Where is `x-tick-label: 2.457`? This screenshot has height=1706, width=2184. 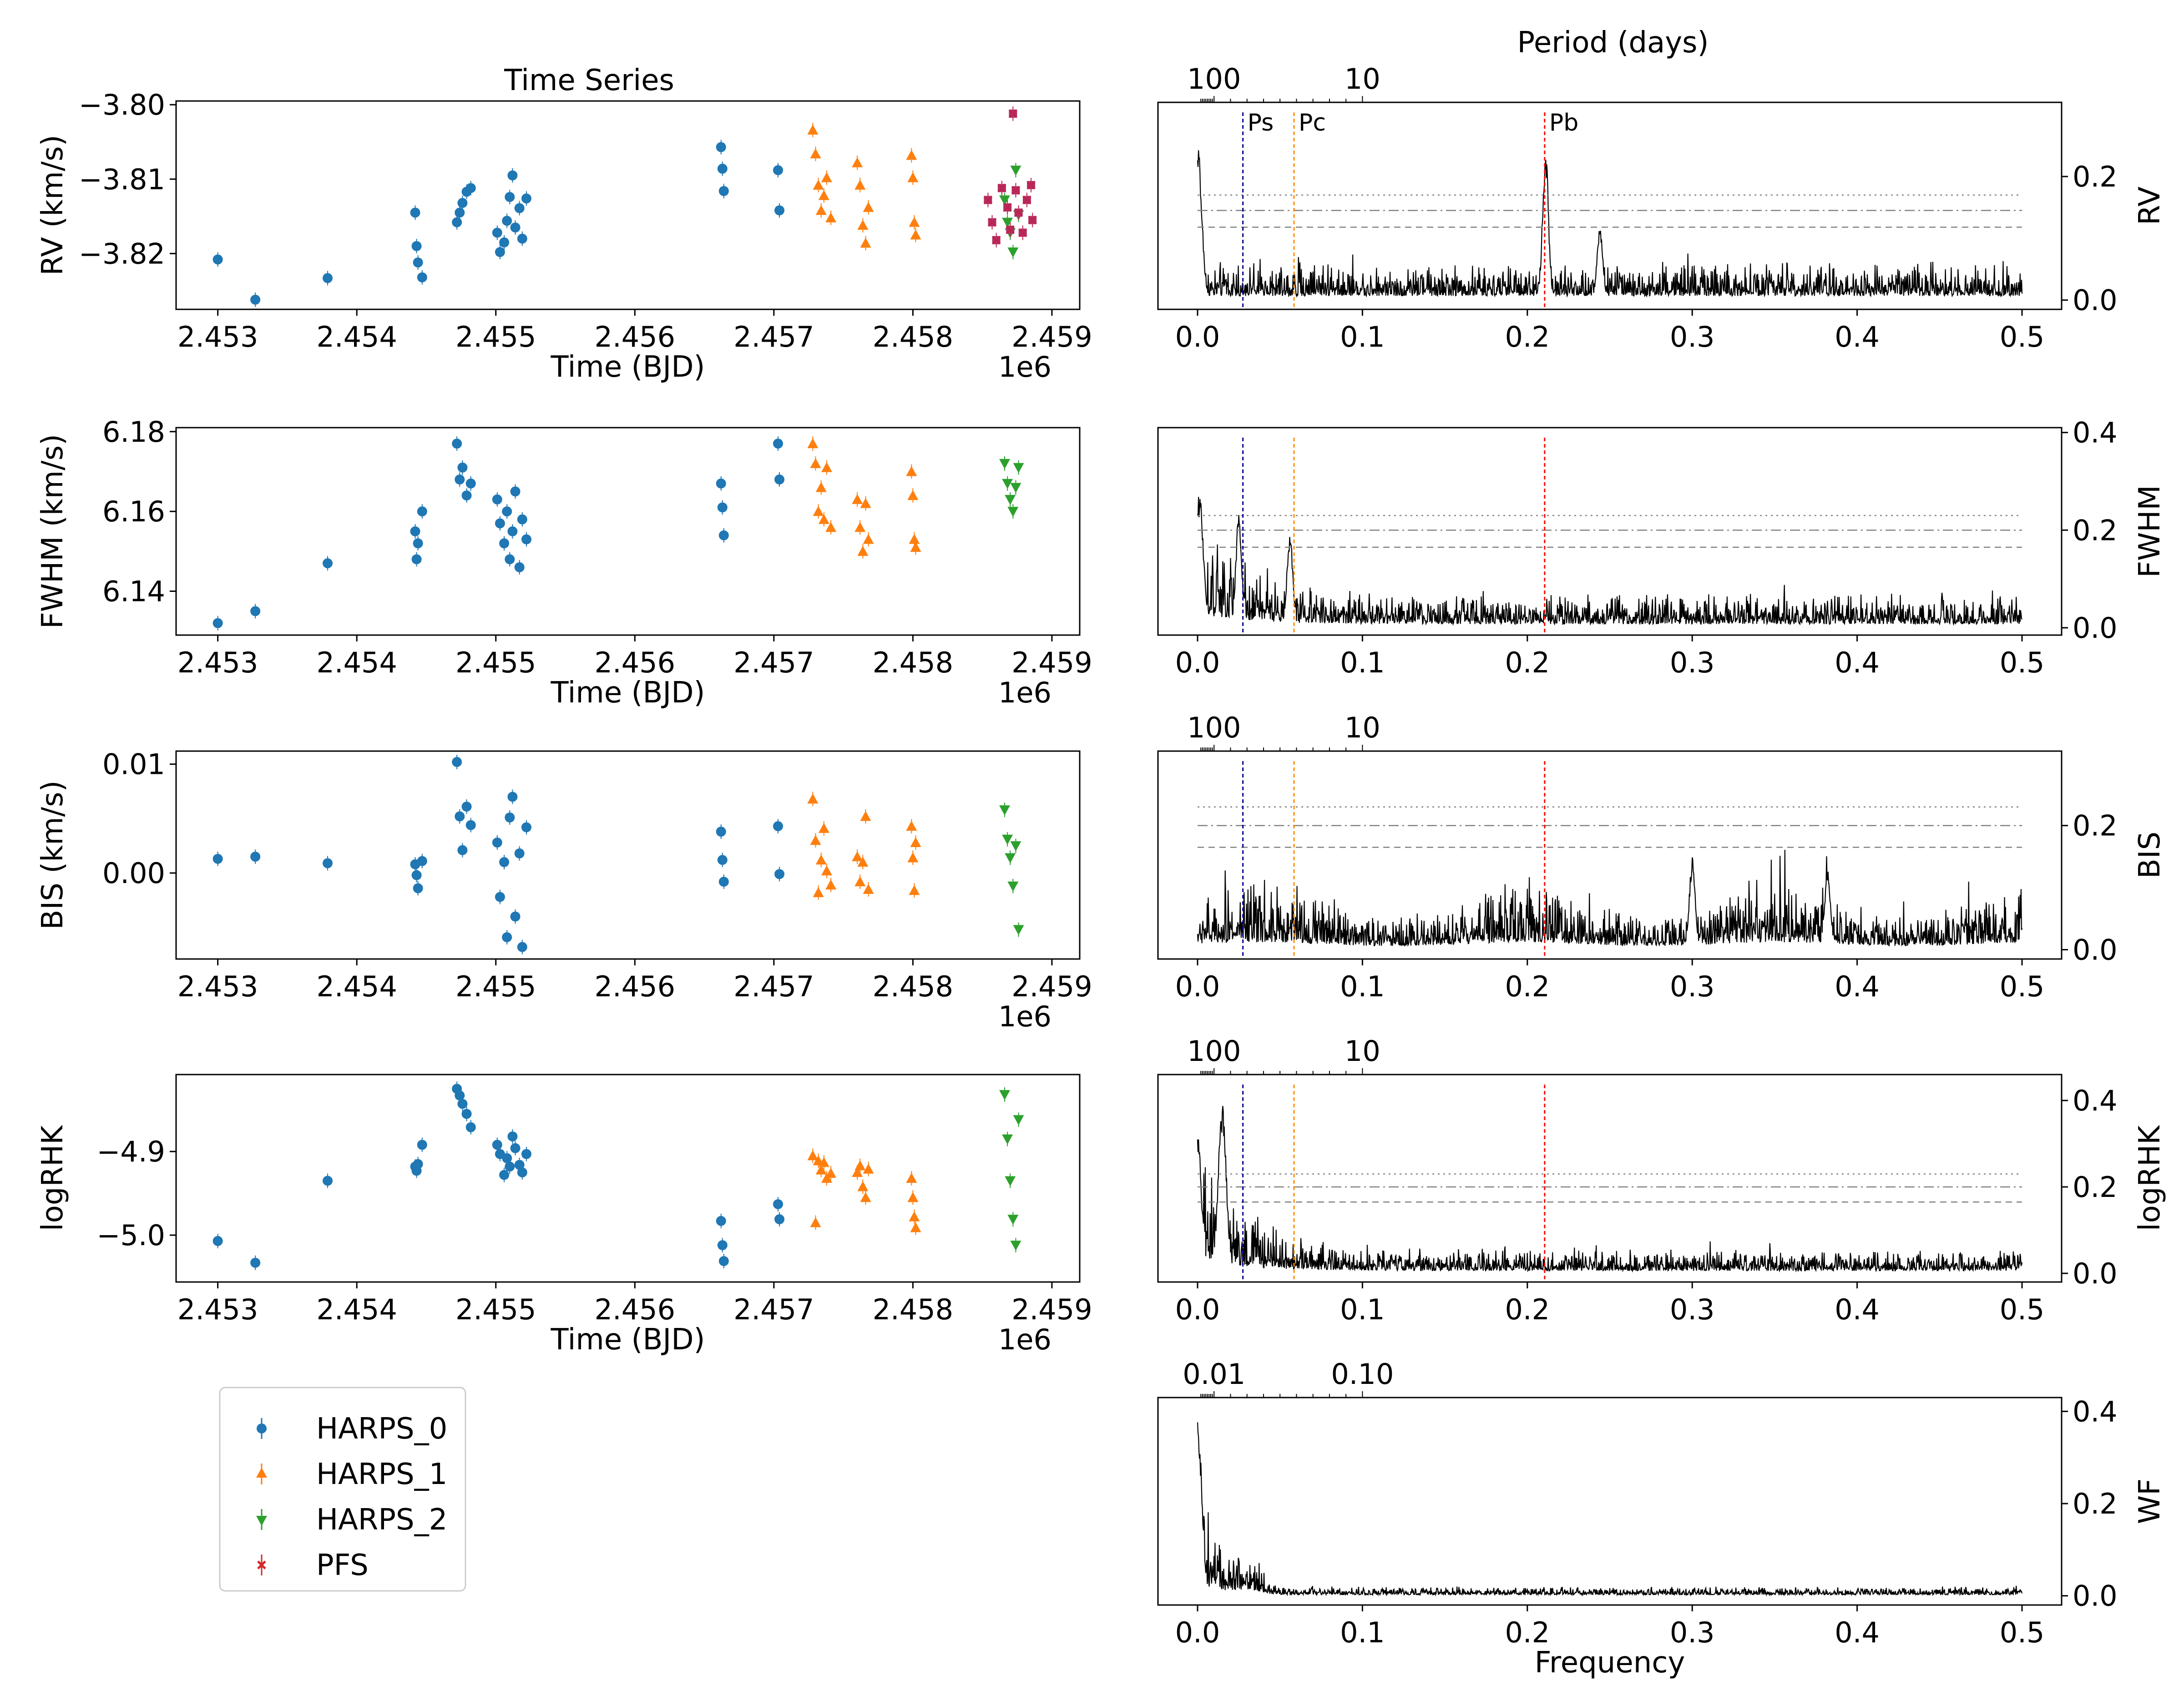
x-tick-label: 2.457 is located at coordinates (774, 662).